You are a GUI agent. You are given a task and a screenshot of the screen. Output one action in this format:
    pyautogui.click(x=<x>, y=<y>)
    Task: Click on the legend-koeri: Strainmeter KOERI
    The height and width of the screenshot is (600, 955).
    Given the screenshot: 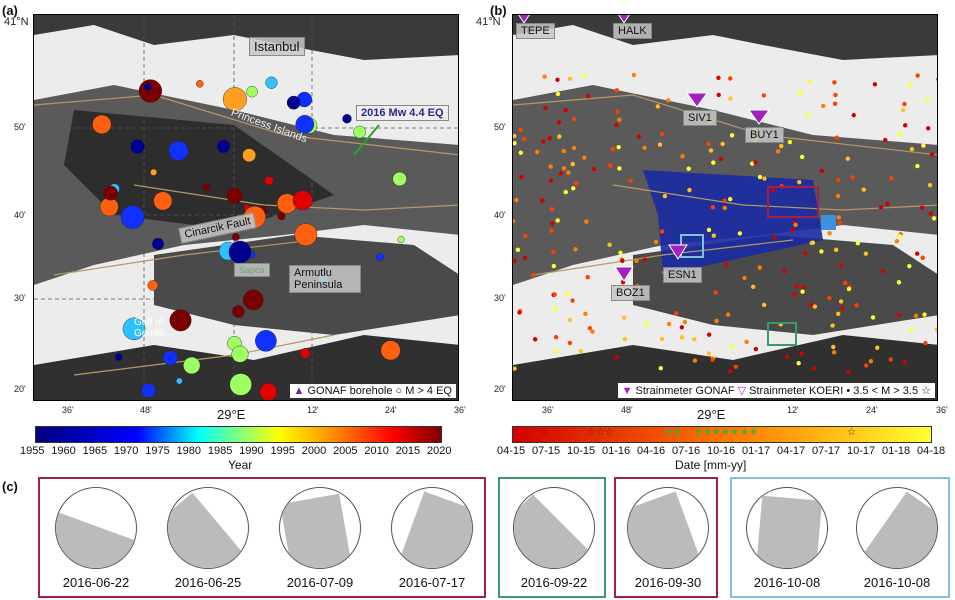 What is the action you would take?
    pyautogui.click(x=796, y=391)
    